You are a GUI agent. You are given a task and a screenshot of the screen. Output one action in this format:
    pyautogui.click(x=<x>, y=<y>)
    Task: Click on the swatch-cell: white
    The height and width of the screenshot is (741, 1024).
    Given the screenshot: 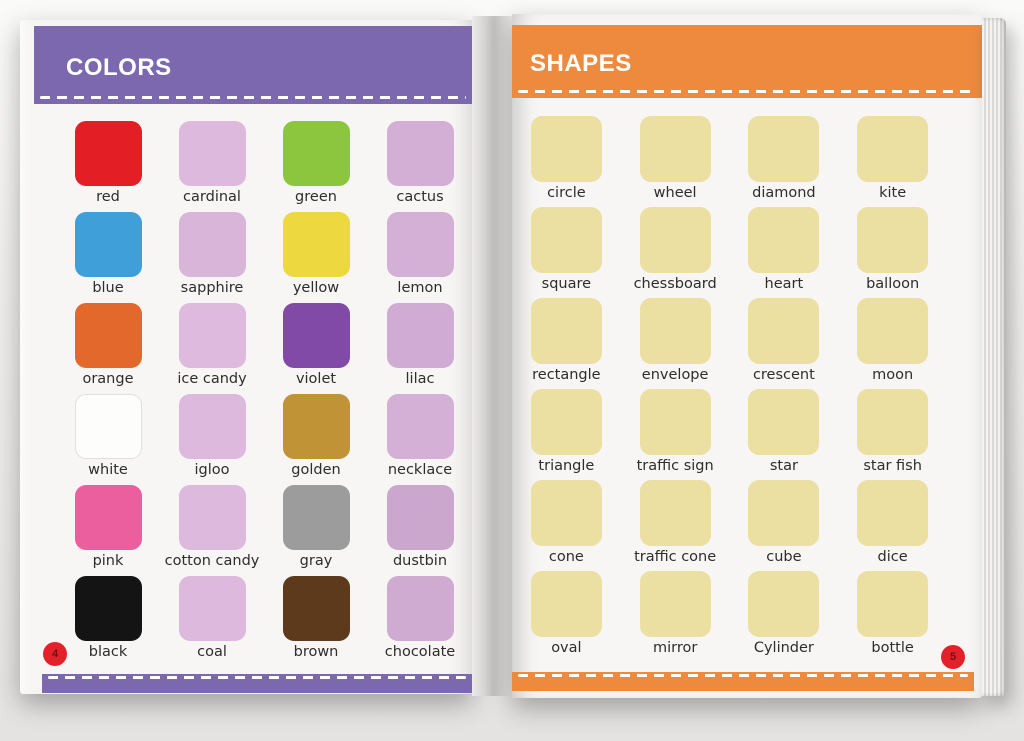 What is the action you would take?
    pyautogui.click(x=108, y=439)
    